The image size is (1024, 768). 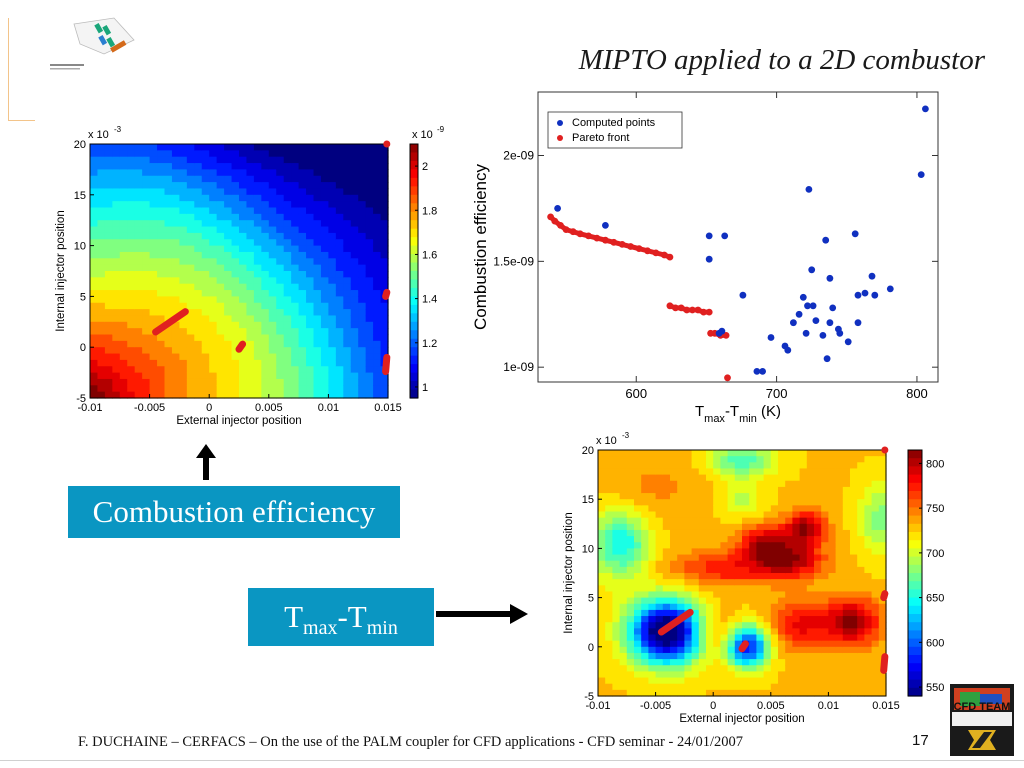 I want to click on pareto-point, so click(x=727, y=378).